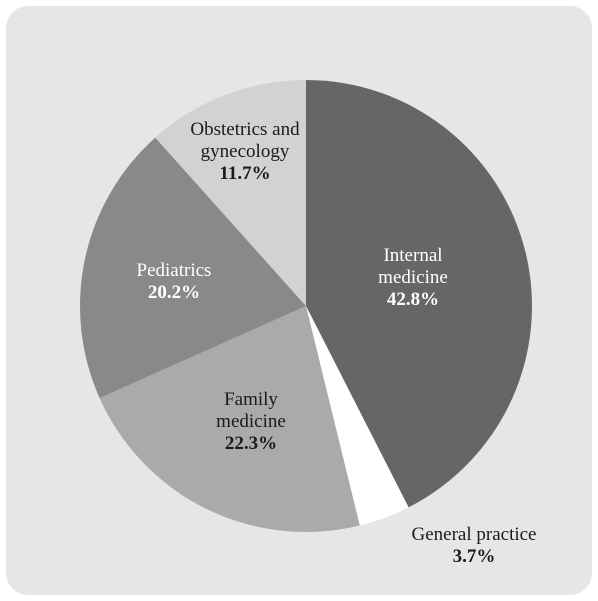 The image size is (598, 601). What do you see at coordinates (245, 173) in the screenshot?
I see `value-label: 11.7%` at bounding box center [245, 173].